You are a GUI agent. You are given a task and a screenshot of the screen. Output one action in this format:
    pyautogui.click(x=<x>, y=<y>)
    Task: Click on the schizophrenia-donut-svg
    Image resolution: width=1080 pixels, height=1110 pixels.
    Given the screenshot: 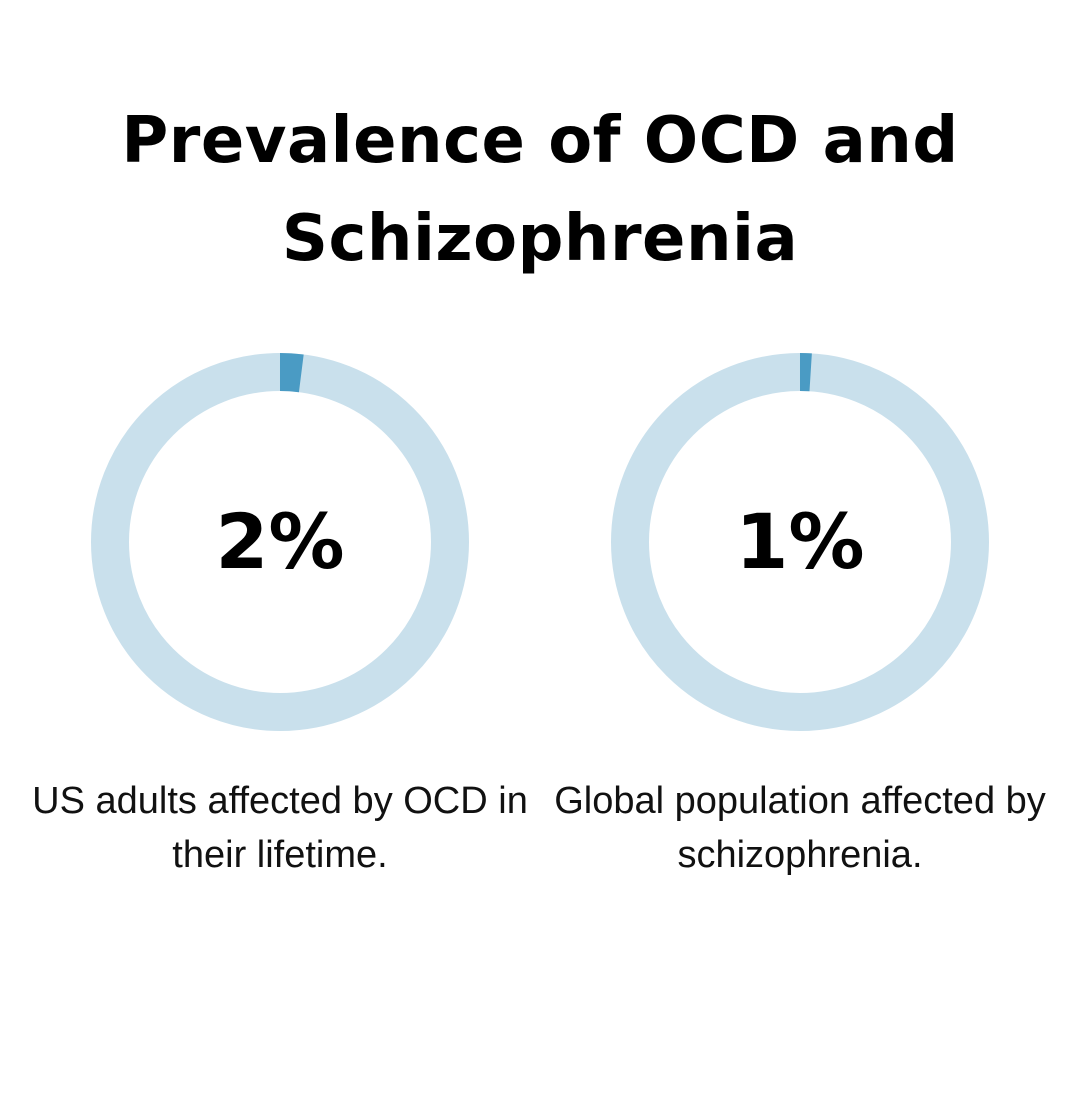 What is the action you would take?
    pyautogui.click(x=800, y=541)
    